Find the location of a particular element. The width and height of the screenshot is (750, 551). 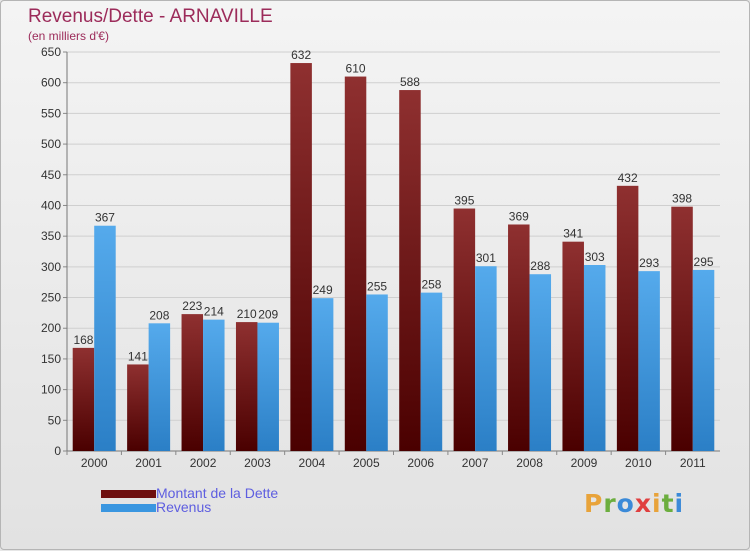

y-tick-label: 300 is located at coordinates (51, 267).